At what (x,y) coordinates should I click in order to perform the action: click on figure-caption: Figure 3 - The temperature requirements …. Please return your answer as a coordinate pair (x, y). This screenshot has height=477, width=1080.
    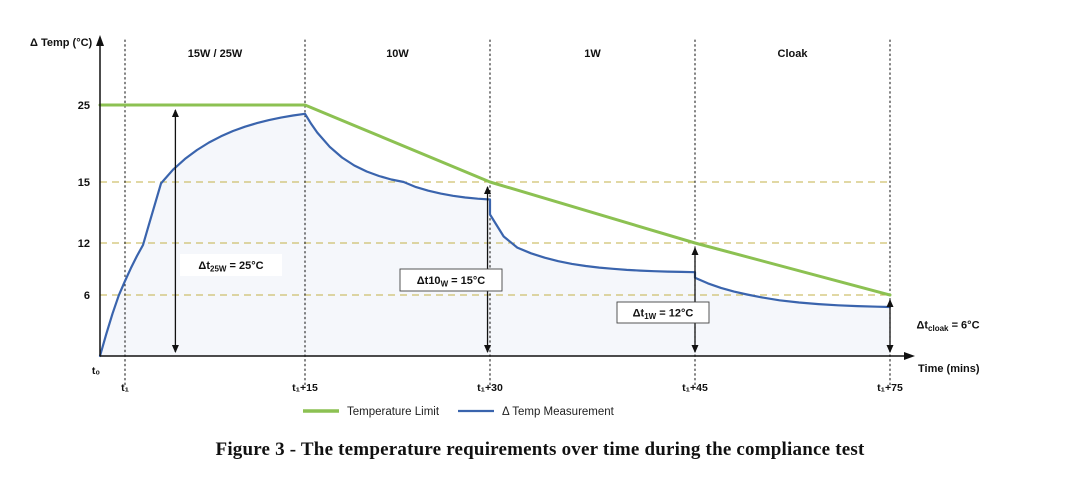
    Looking at the image, I should click on (540, 449).